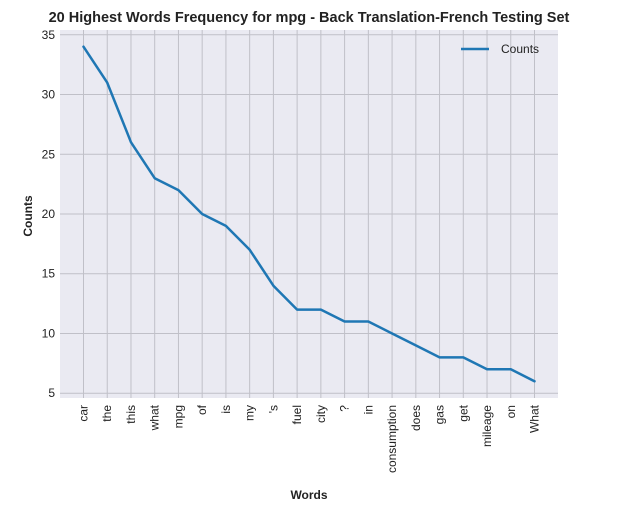  What do you see at coordinates (49, 214) in the screenshot?
I see `y-tick-label: 20` at bounding box center [49, 214].